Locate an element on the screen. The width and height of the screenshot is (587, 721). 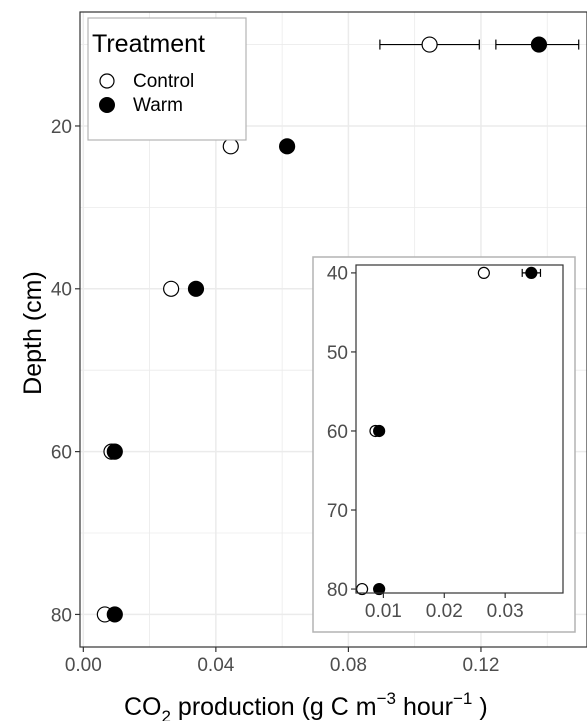
legend: Treatment Control Warm is located at coordinates (167, 79).